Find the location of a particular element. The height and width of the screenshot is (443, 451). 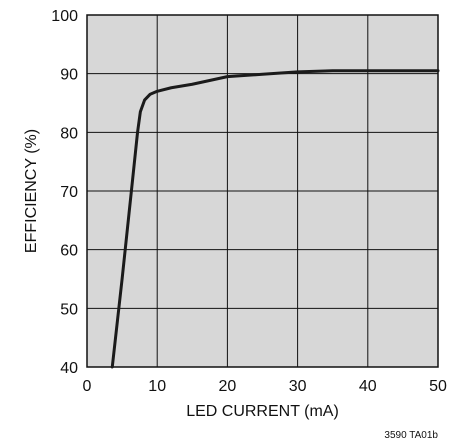

x-tick-label: 50 is located at coordinates (438, 386).